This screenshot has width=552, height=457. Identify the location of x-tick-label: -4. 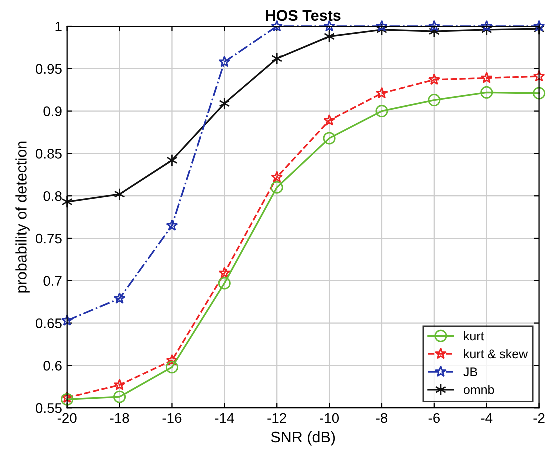
(487, 418).